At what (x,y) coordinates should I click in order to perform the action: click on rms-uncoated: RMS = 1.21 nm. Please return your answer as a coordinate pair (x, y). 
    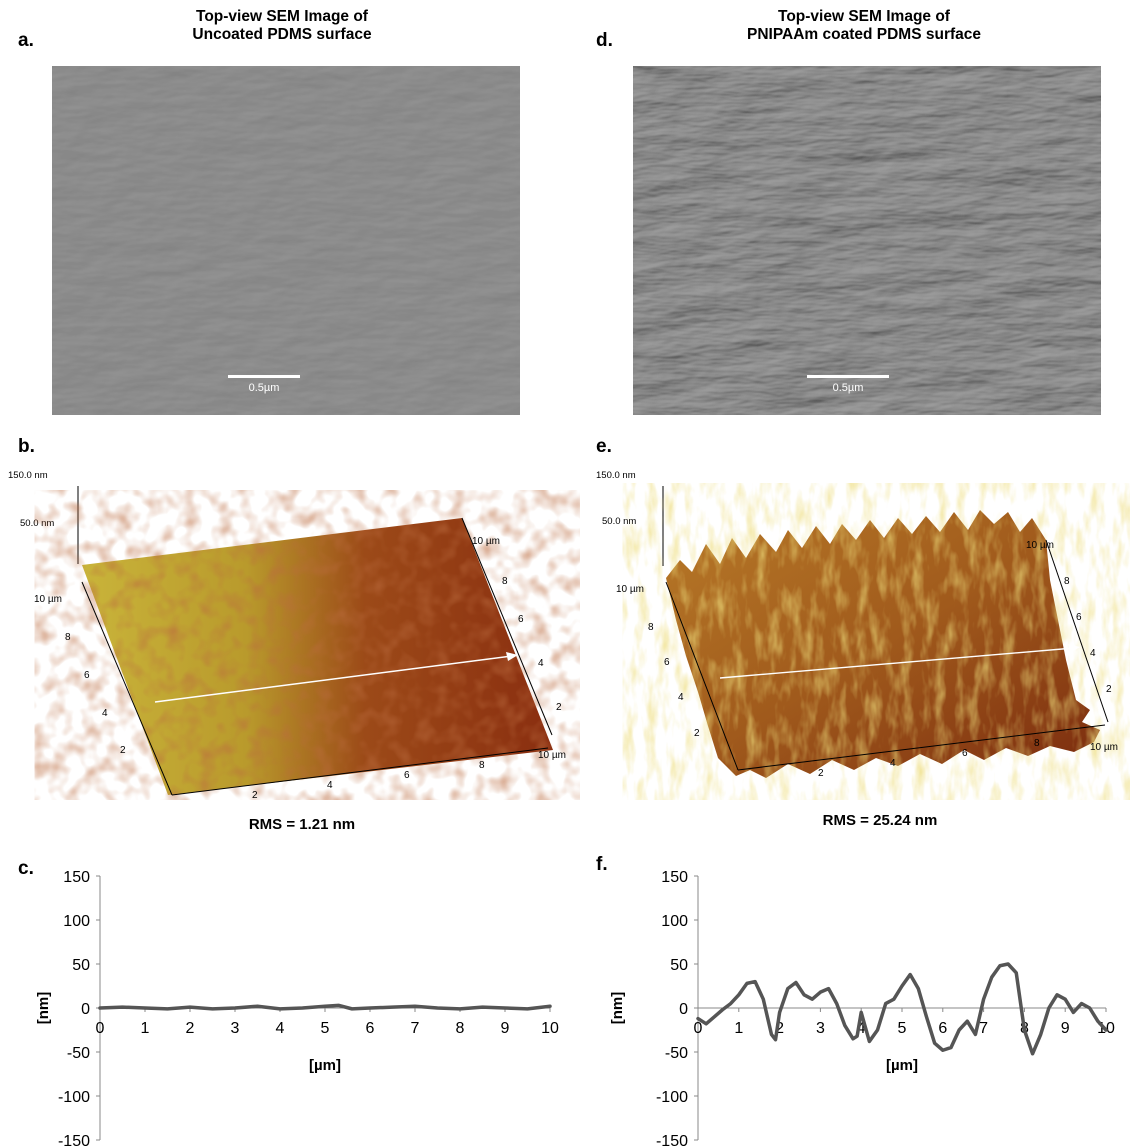
    Looking at the image, I should click on (302, 824).